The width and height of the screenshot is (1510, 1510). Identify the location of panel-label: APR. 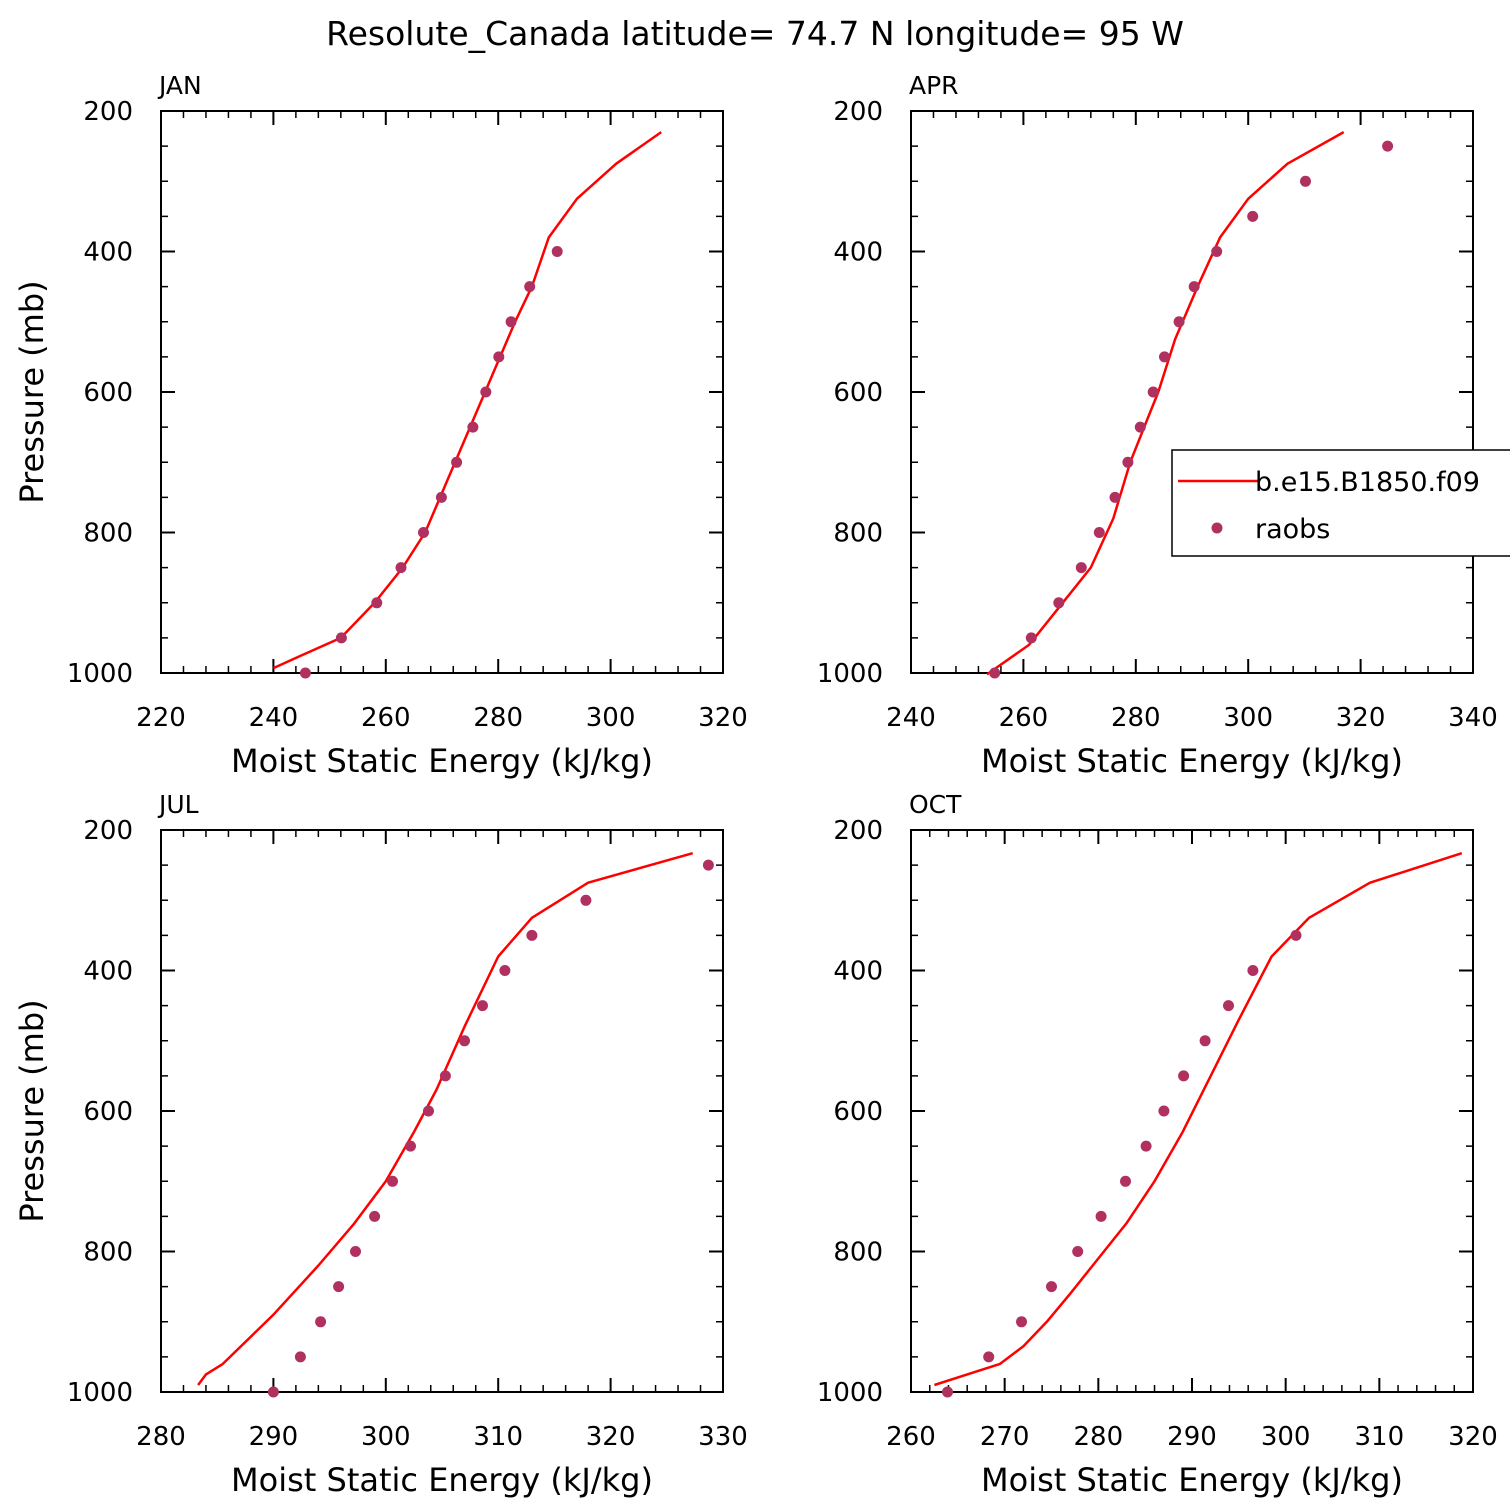
(934, 85).